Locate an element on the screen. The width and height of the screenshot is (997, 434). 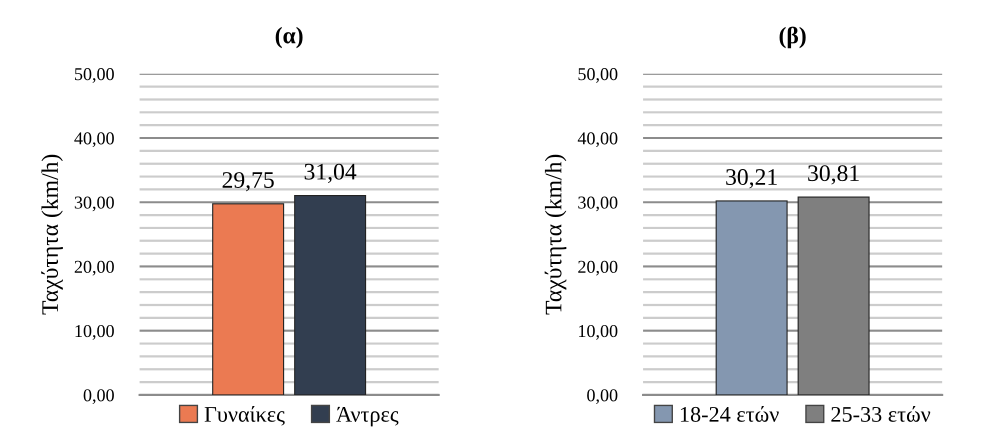
data-label: 31,04 is located at coordinates (330, 174).